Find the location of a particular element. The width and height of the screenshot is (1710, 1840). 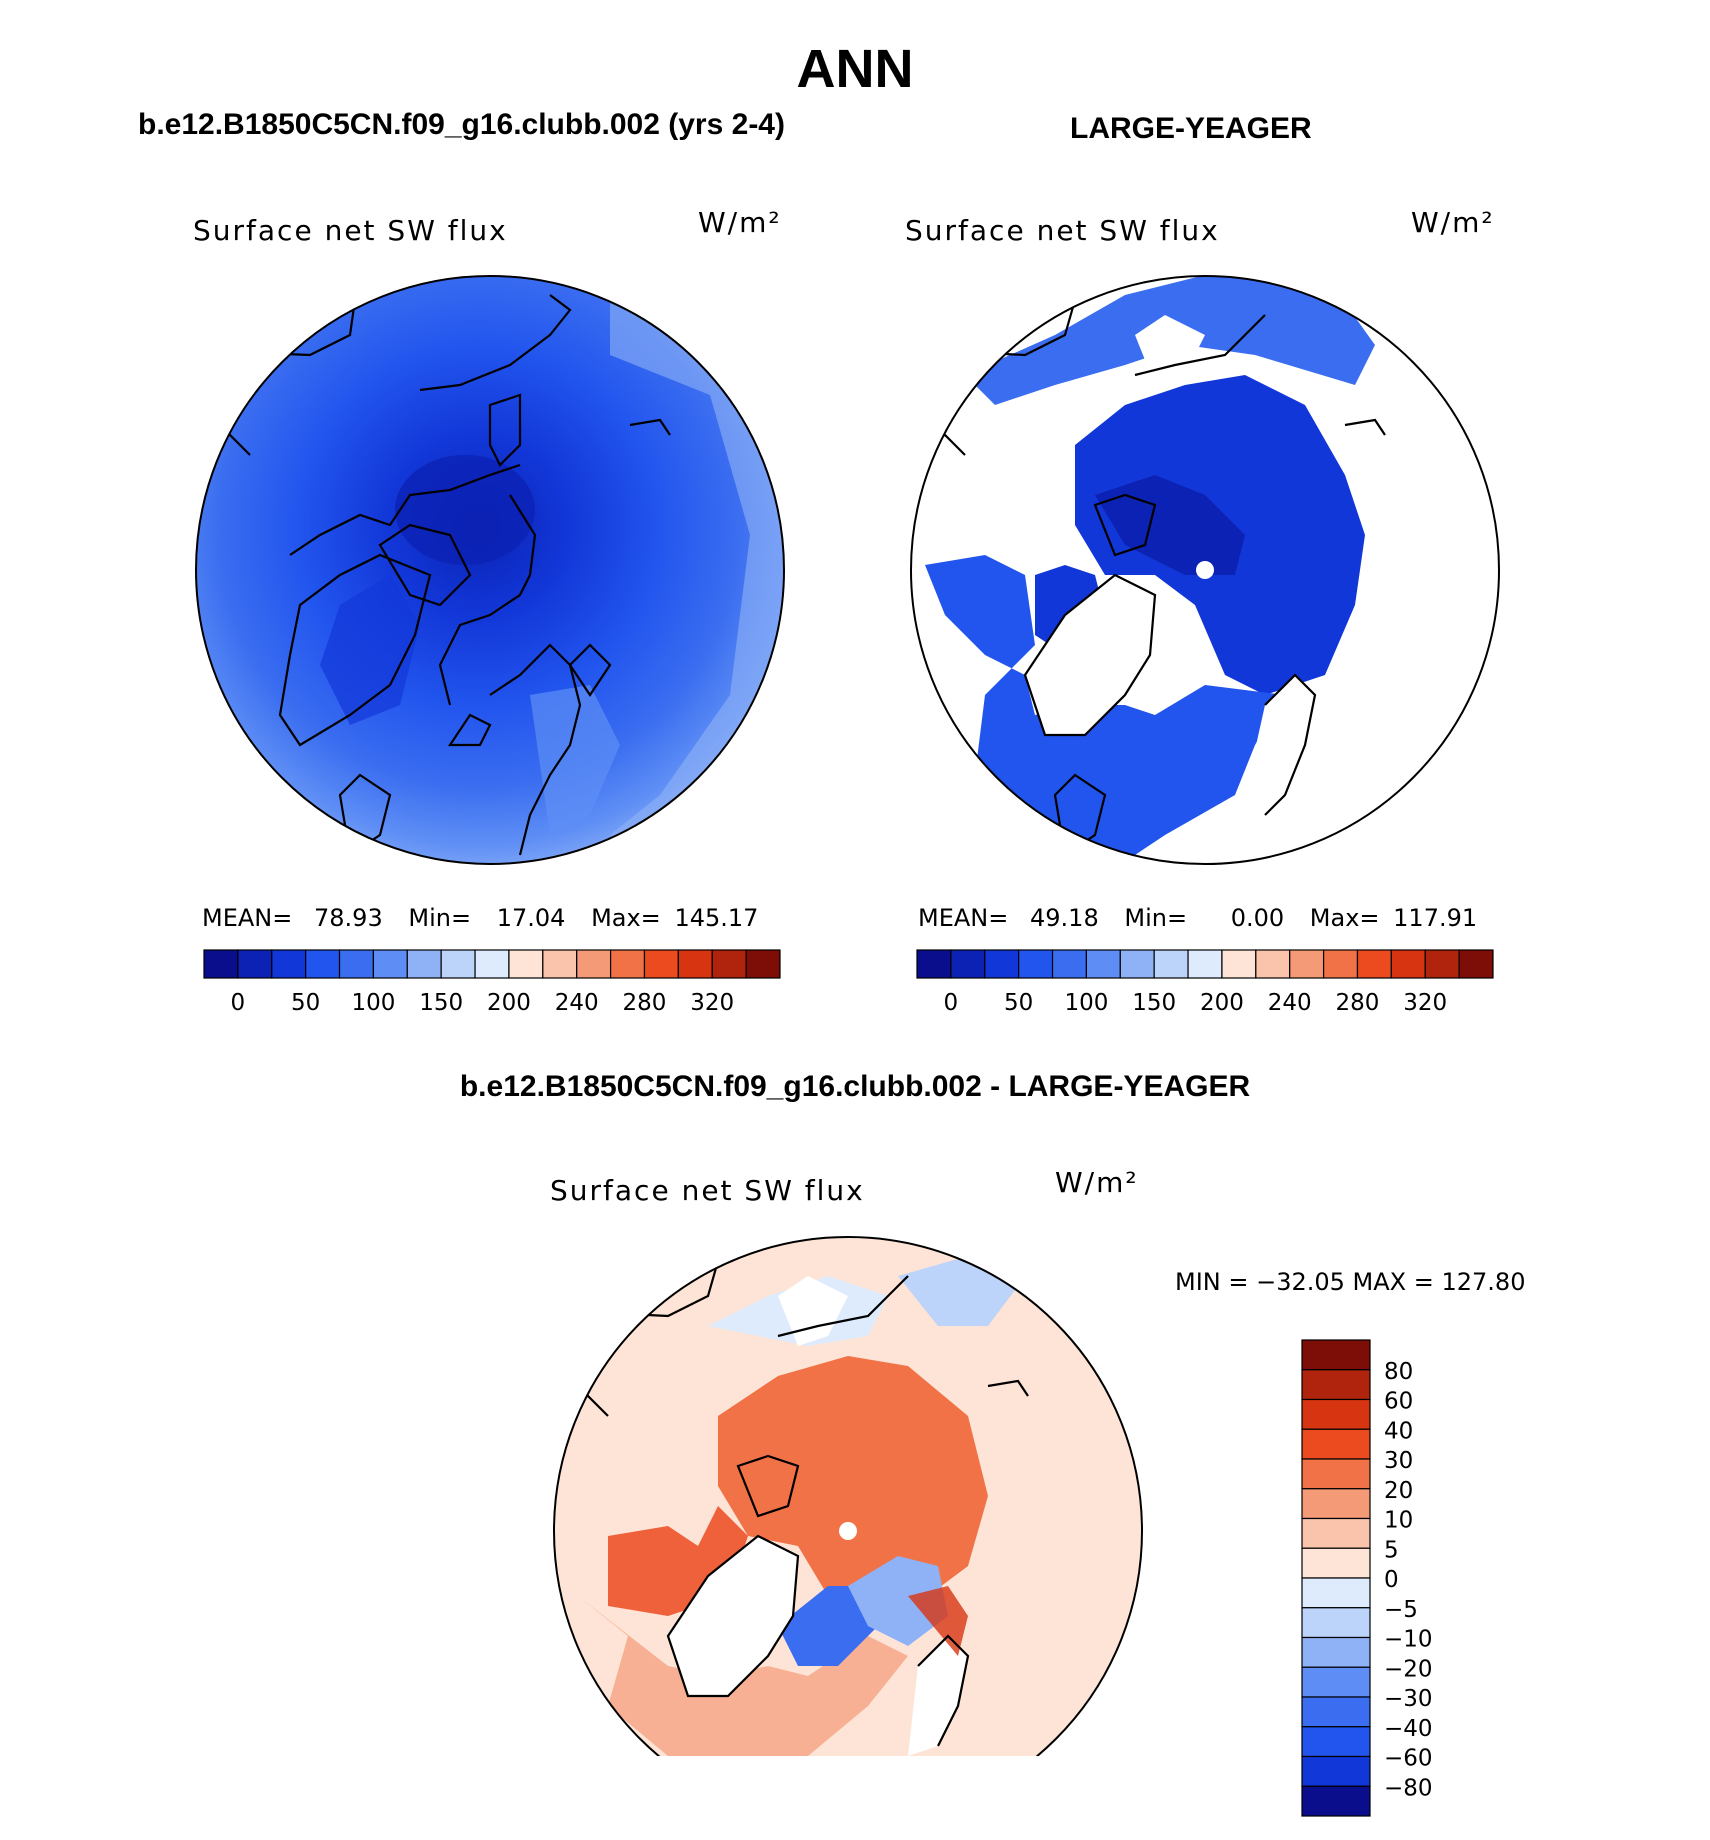

panel3-colorbar-tick-label: −5 is located at coordinates (1401, 1610).